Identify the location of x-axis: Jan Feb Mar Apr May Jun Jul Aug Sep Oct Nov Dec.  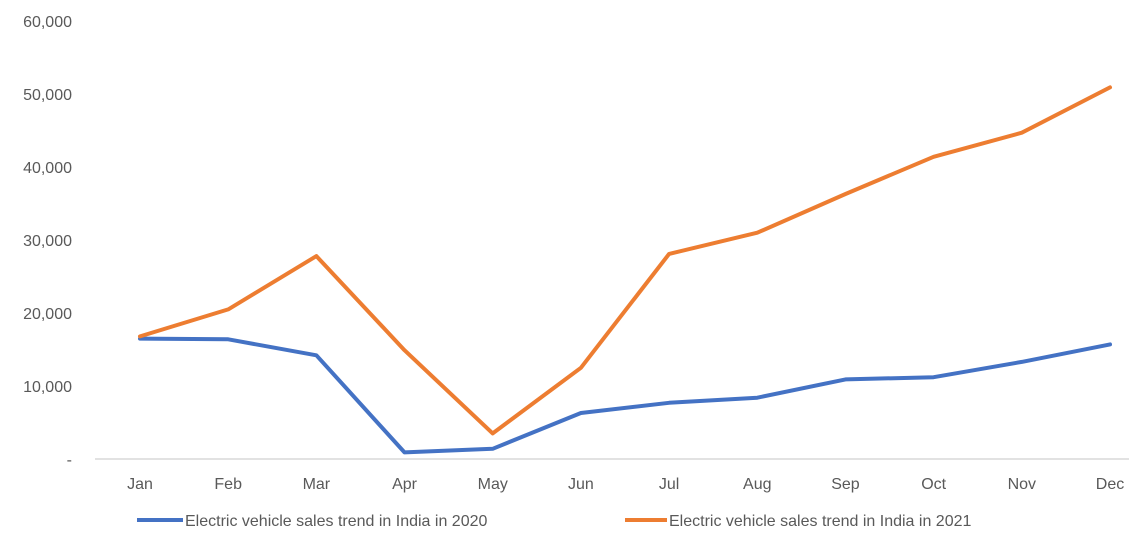
(612, 475).